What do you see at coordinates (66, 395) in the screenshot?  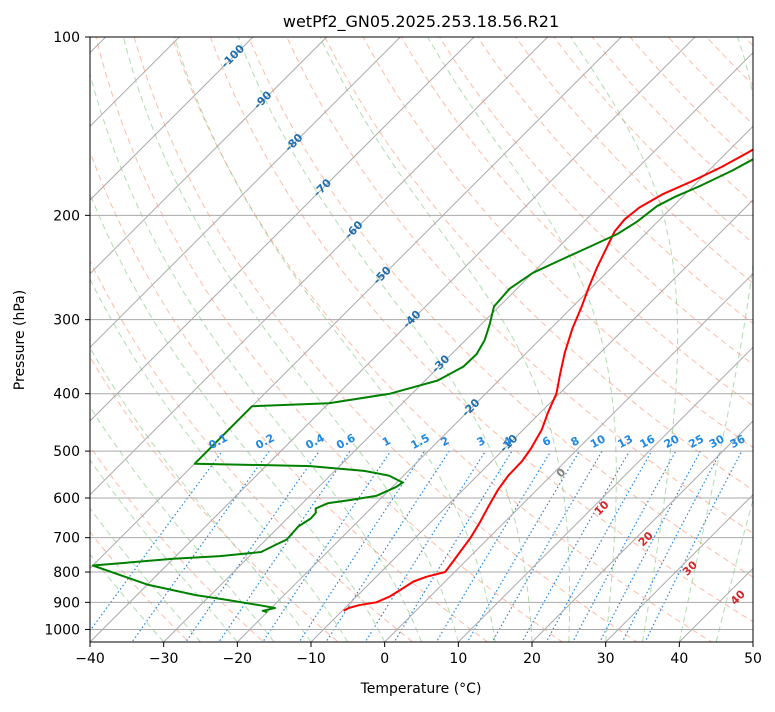 I see `y-tick-label: 400` at bounding box center [66, 395].